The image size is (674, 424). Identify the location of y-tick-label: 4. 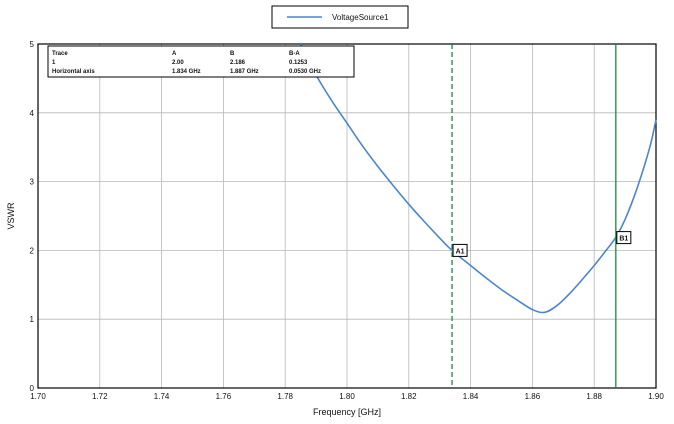
(32, 113).